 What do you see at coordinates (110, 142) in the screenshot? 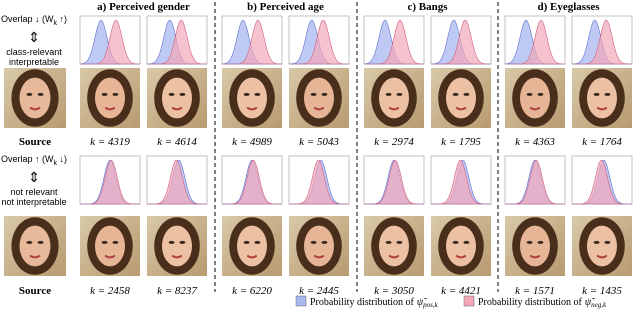
I see `k-label: k = 4319` at bounding box center [110, 142].